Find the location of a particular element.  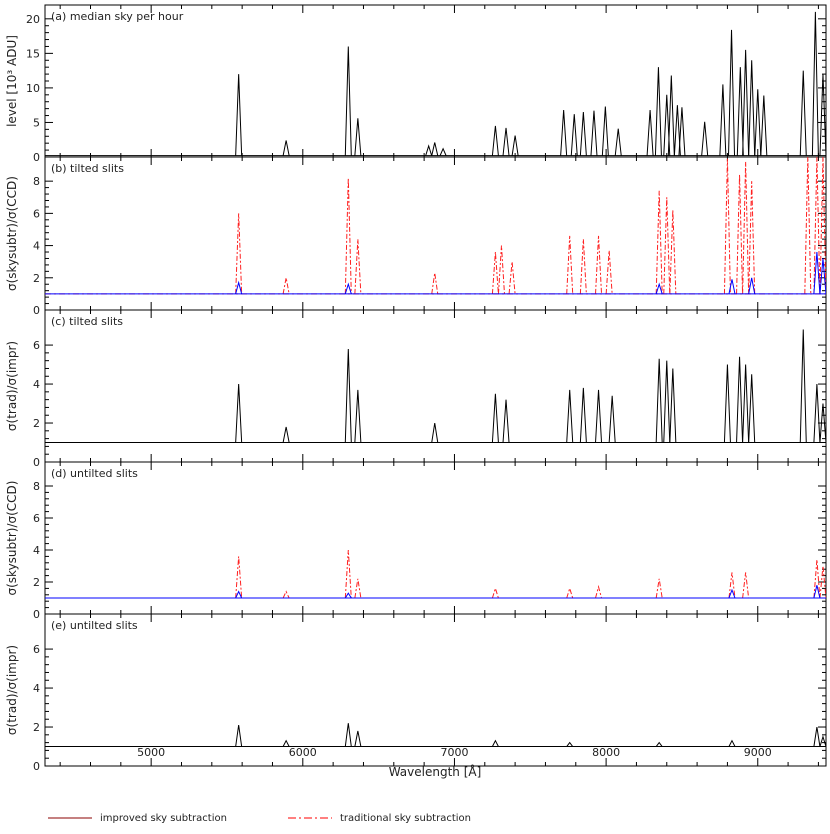

x-axis: 5000 6000 7000 8000 9000 is located at coordinates (454, 752).